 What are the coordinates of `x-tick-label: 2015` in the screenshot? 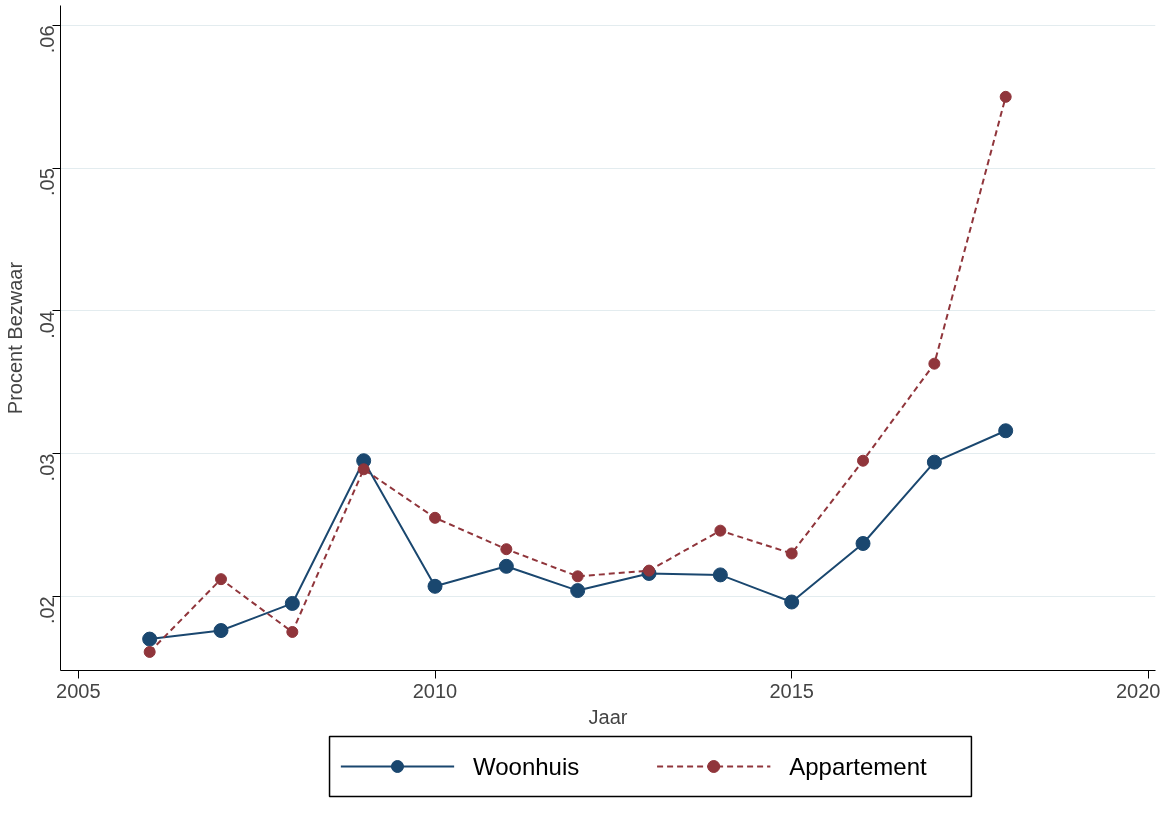 It's located at (791, 690).